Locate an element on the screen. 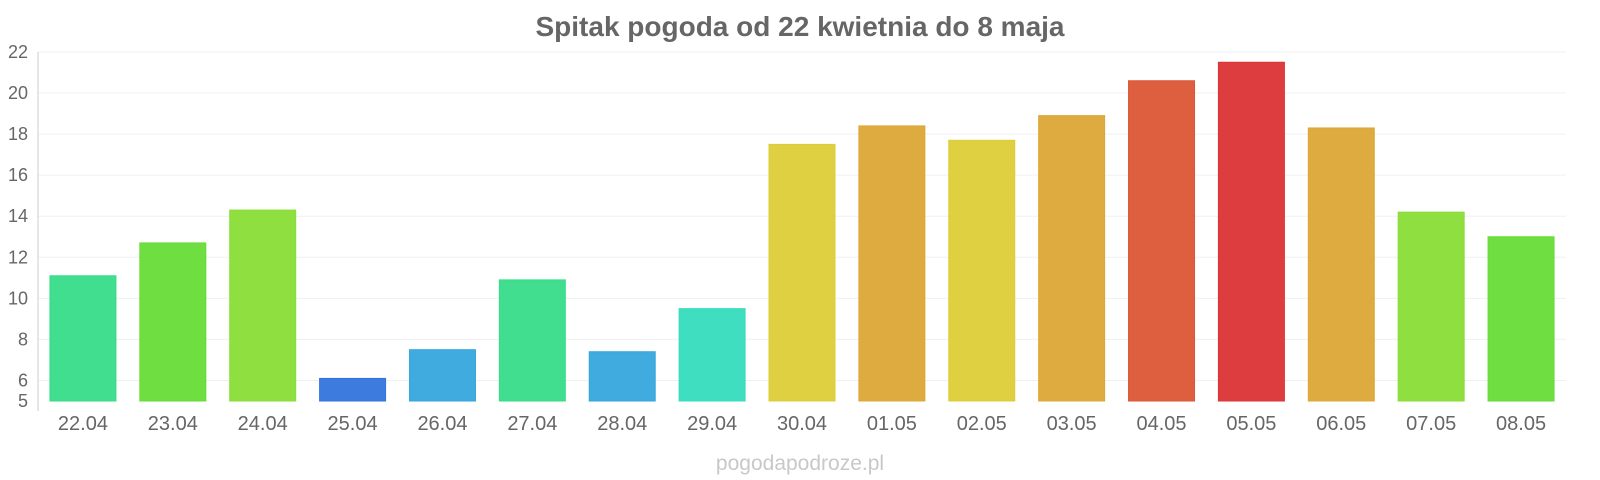  x-tick-label: 27.04 is located at coordinates (532, 424).